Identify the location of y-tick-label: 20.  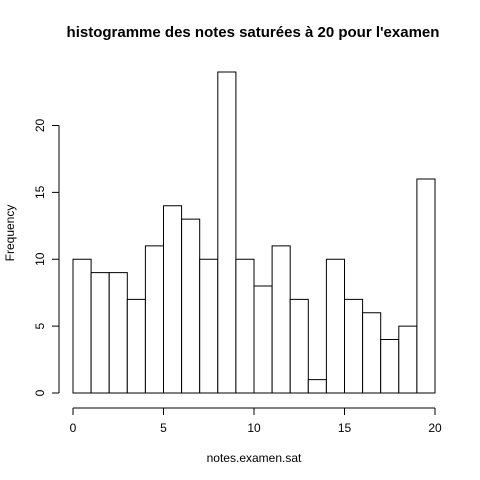
(40, 126).